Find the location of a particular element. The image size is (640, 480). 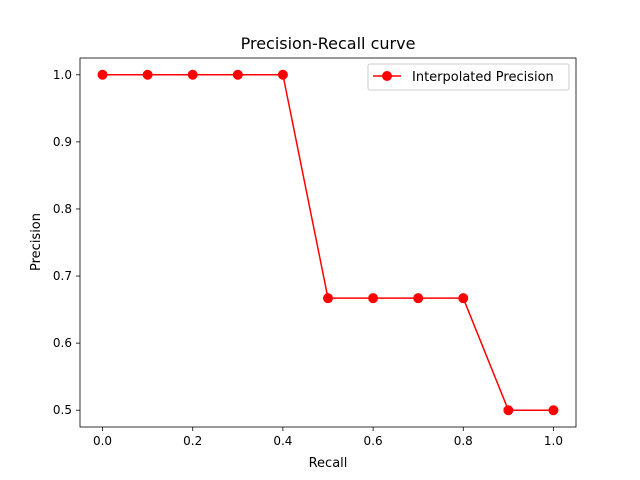

legend: Interpolated Precision is located at coordinates (468, 77).